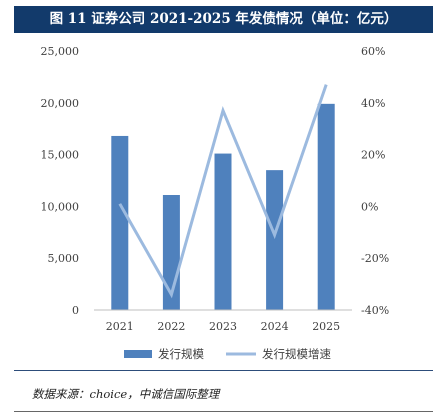 Image resolution: width=437 pixels, height=418 pixels. What do you see at coordinates (375, 310) in the screenshot?
I see `y-right-tick-label: -40%` at bounding box center [375, 310].